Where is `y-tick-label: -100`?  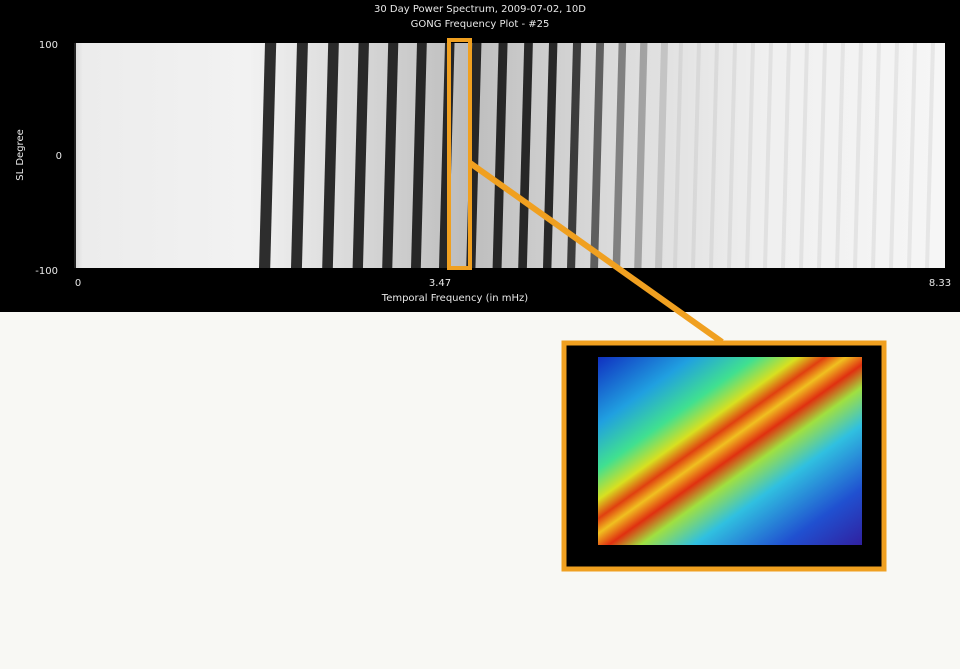
y-tick-label: -100 is located at coordinates (46, 271).